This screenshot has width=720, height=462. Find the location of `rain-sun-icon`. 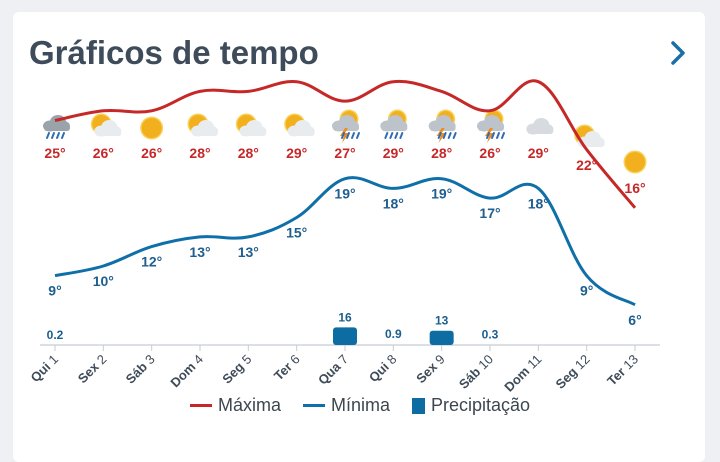

rain-sun-icon is located at coordinates (394, 124).